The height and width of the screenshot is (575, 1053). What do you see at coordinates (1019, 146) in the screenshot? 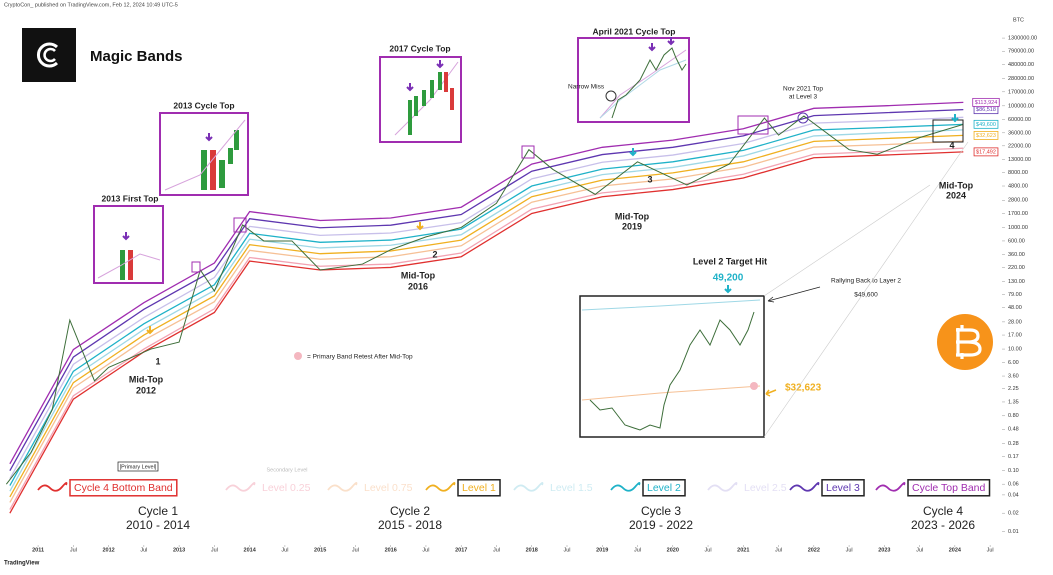
I see `y-tick-label: 22000.00` at bounding box center [1019, 146].